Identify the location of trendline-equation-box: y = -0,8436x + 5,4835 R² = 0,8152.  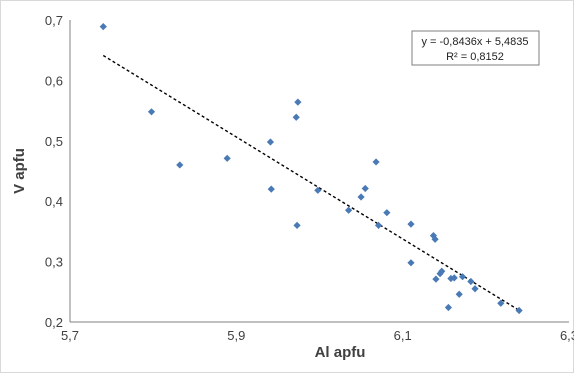
(475, 48).